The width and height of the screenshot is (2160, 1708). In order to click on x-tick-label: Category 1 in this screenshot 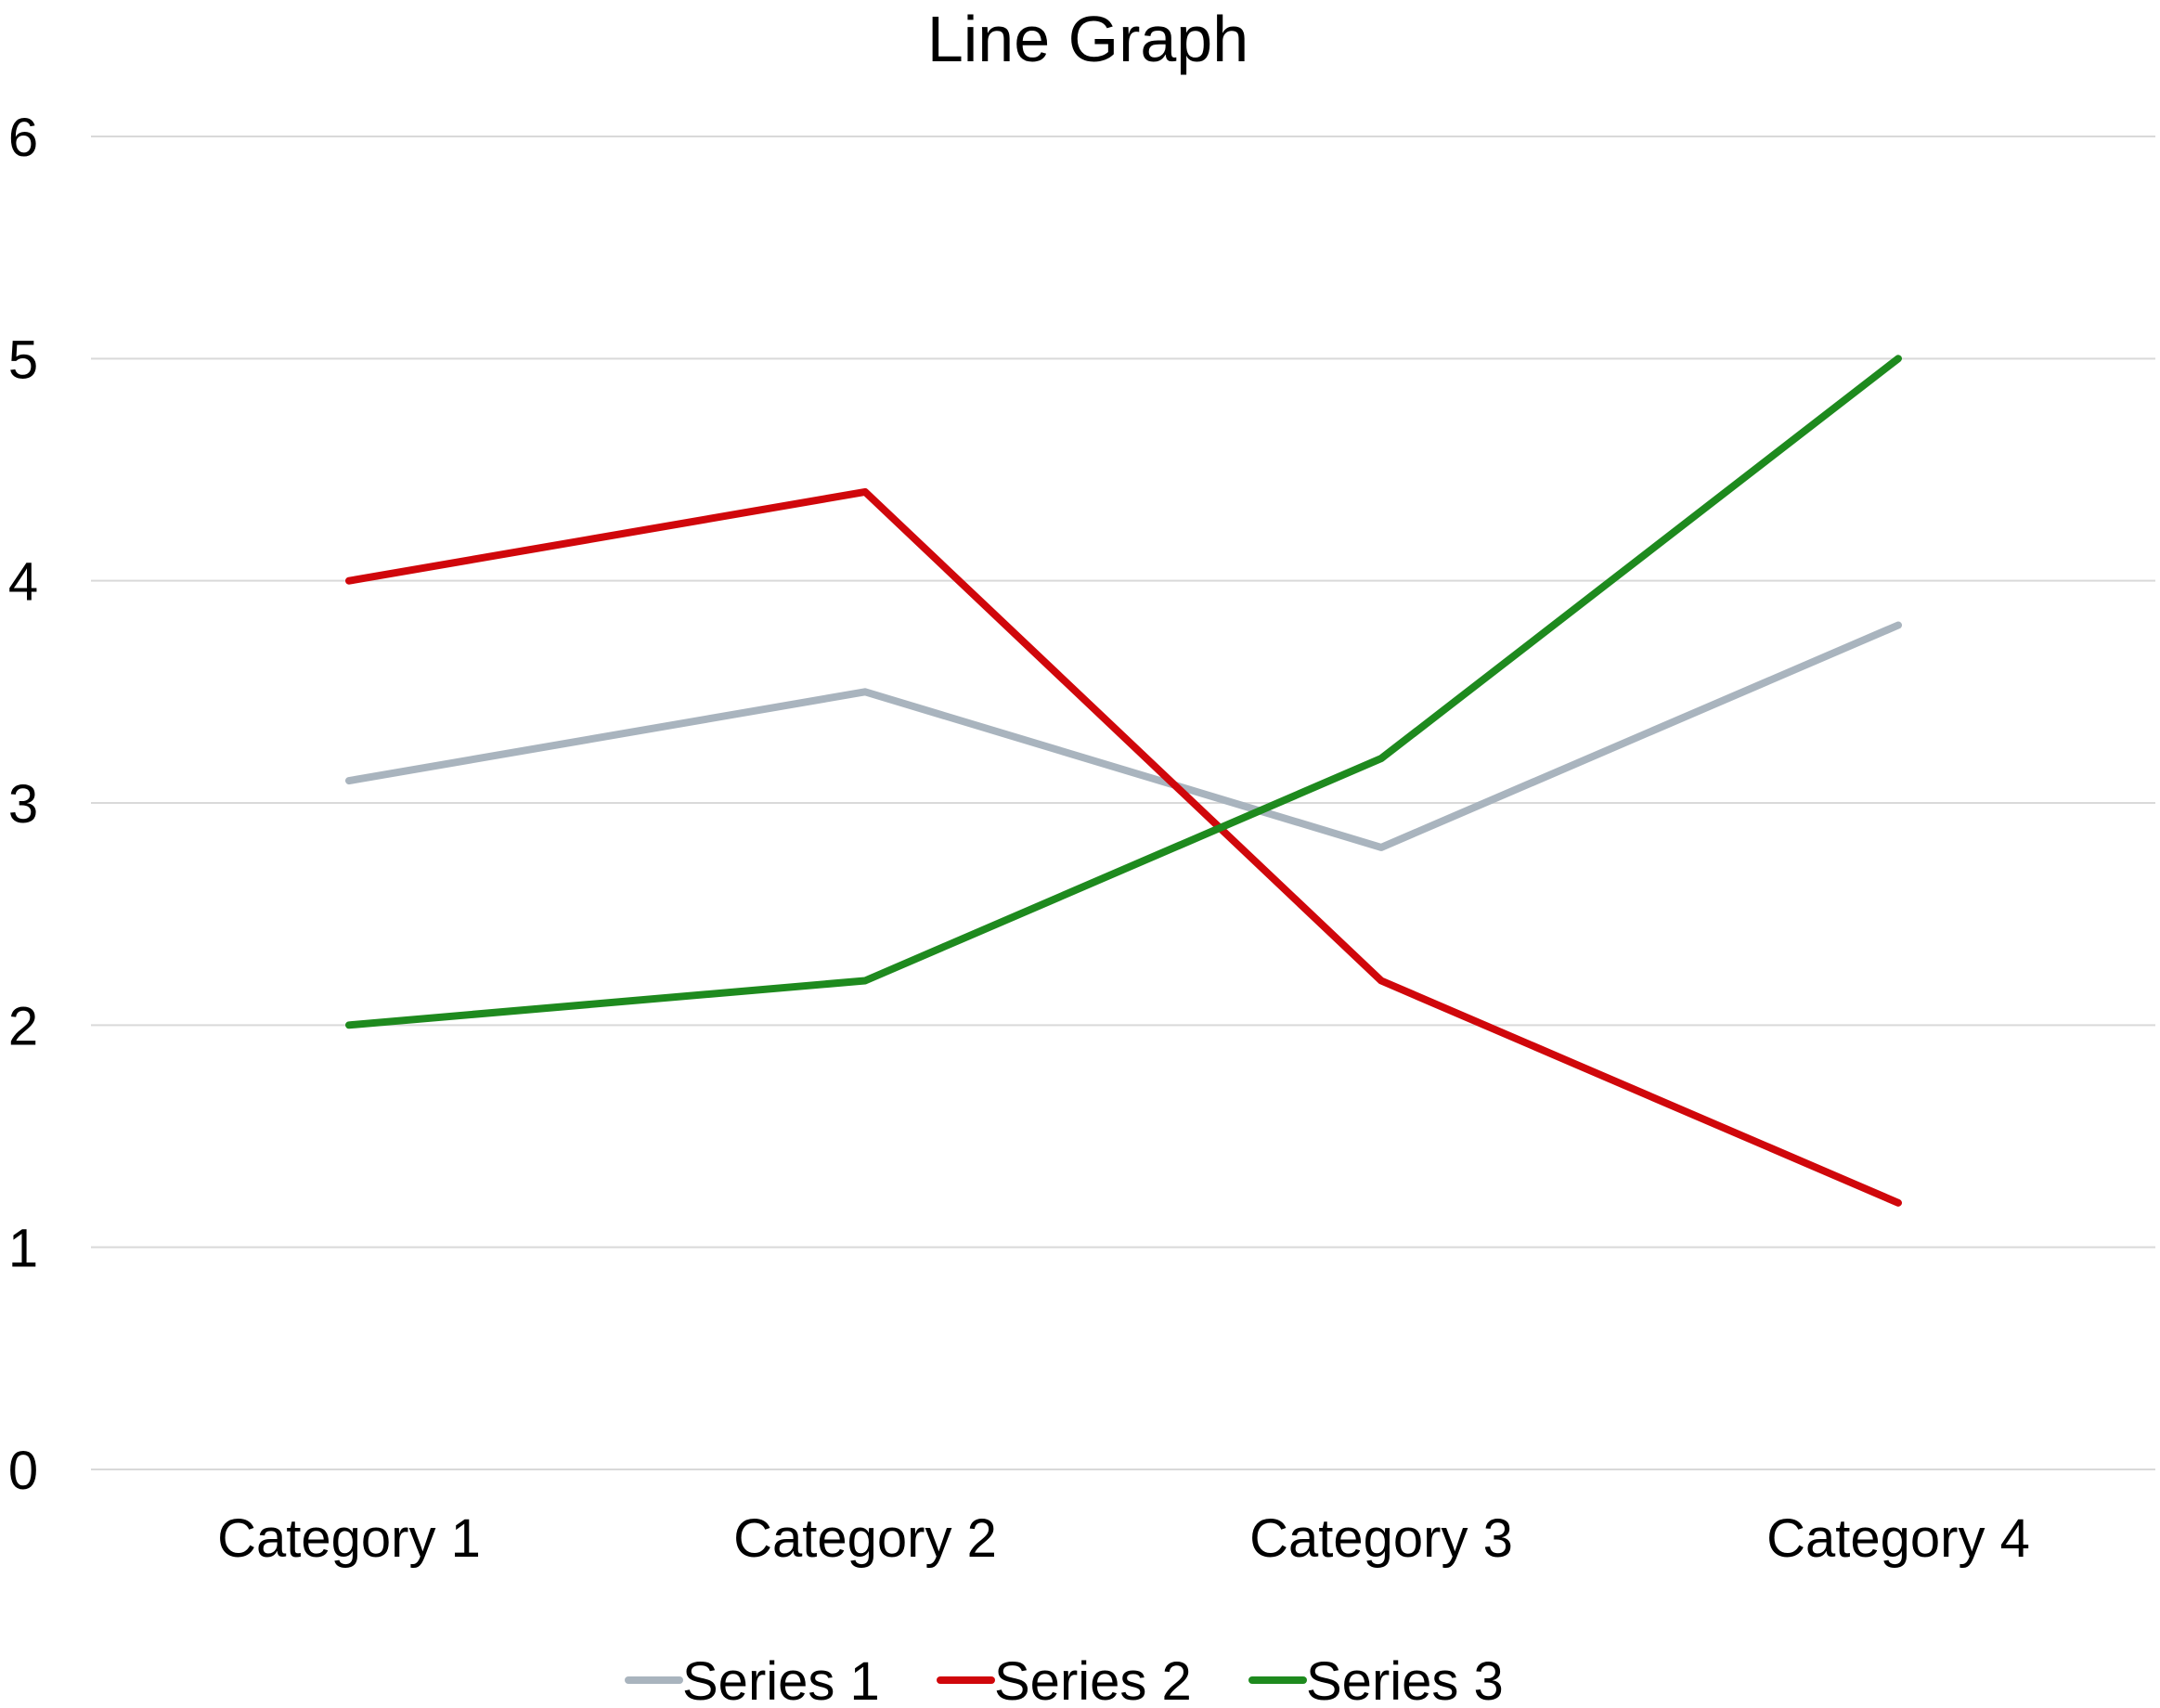, I will do `click(349, 1538)`.